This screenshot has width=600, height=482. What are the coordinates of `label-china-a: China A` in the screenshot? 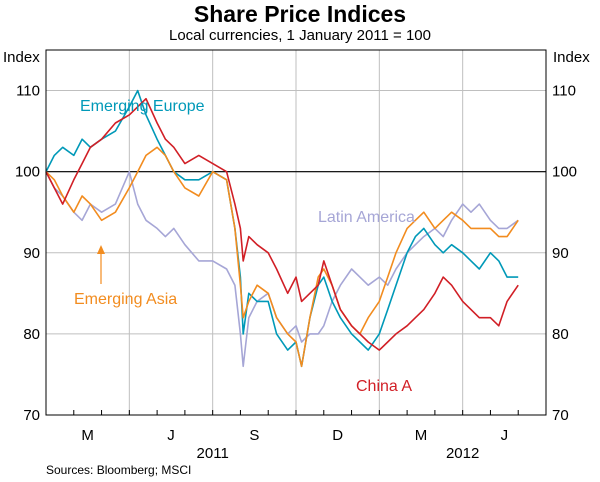 It's located at (384, 386).